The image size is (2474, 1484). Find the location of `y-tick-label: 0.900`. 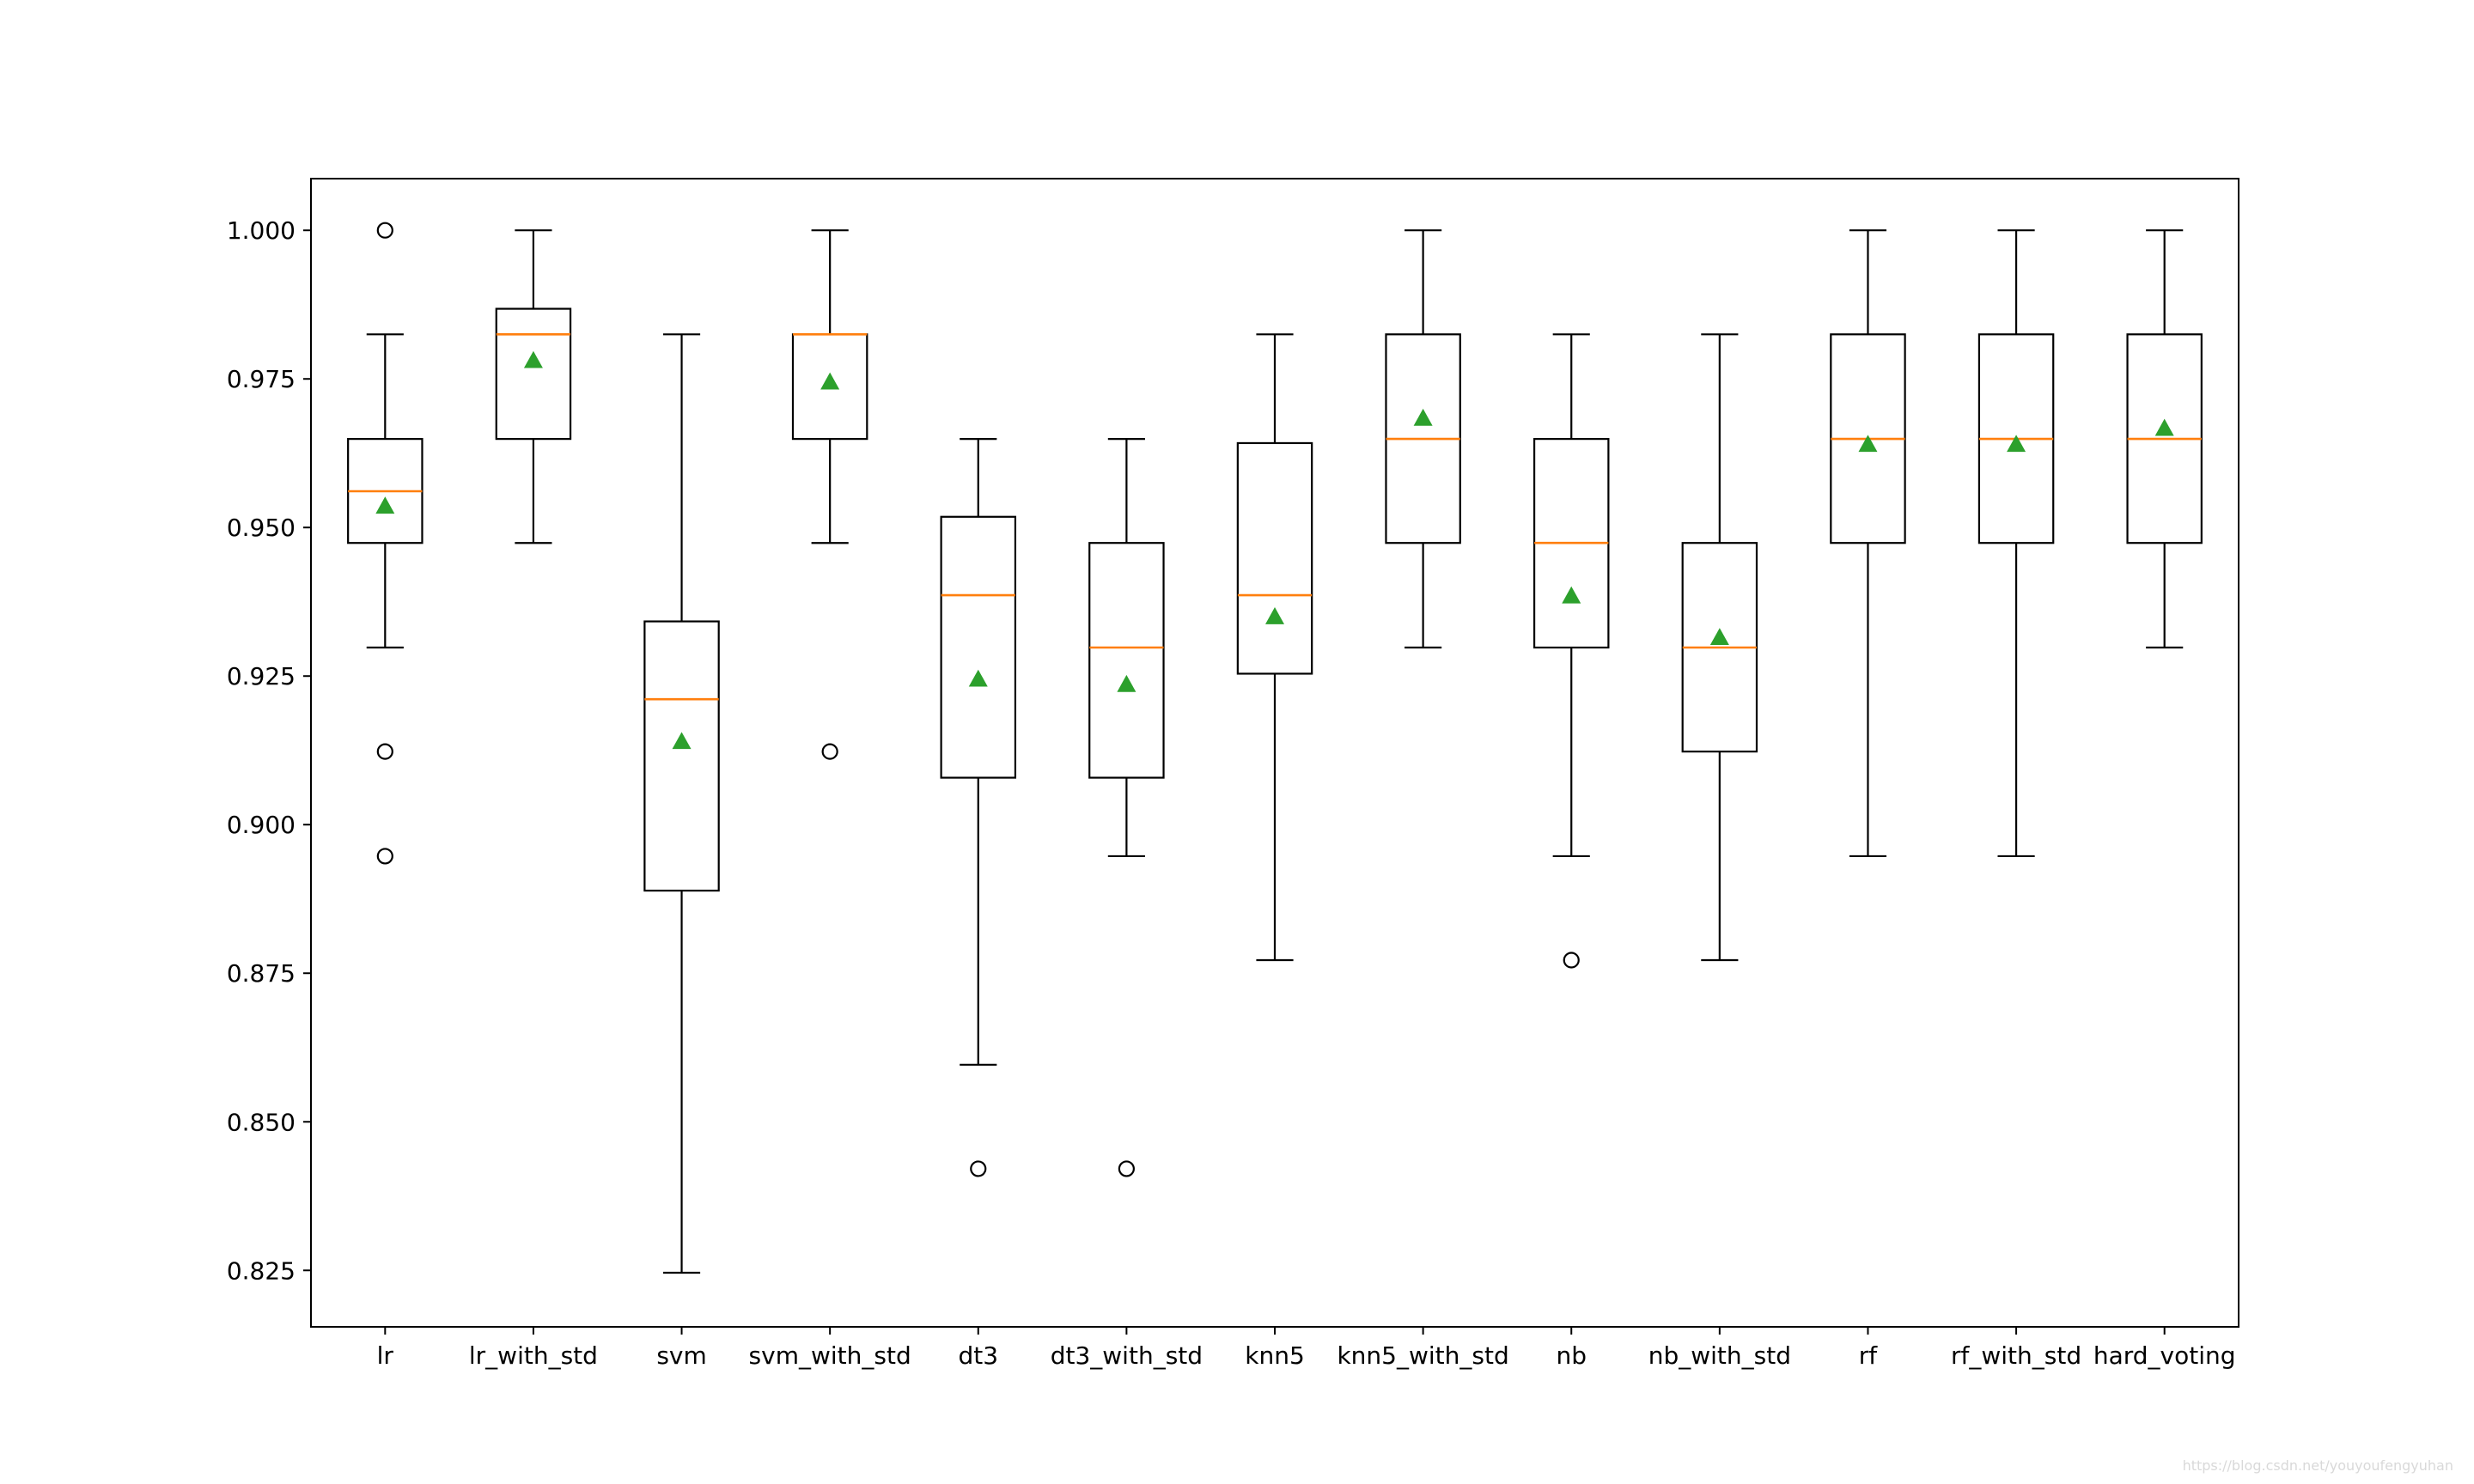

y-tick-label: 0.900 is located at coordinates (261, 825).